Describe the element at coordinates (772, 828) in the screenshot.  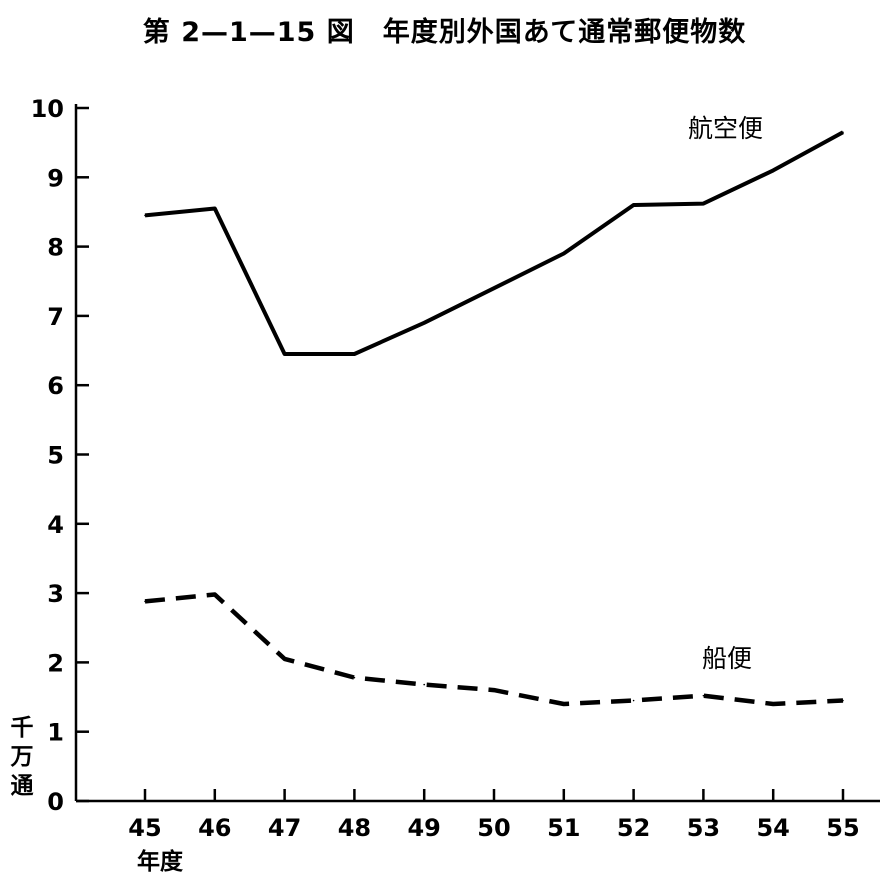
I see `x-tick-label: 54` at that location.